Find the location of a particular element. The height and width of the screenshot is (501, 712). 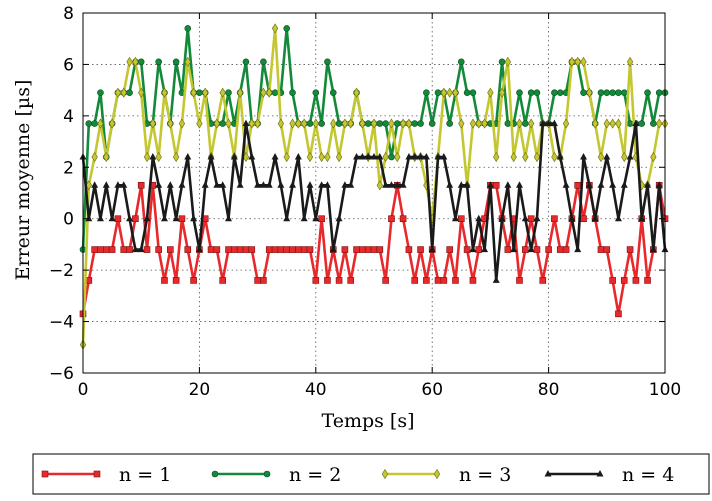

y-tick-label: −4 is located at coordinates (61, 323).